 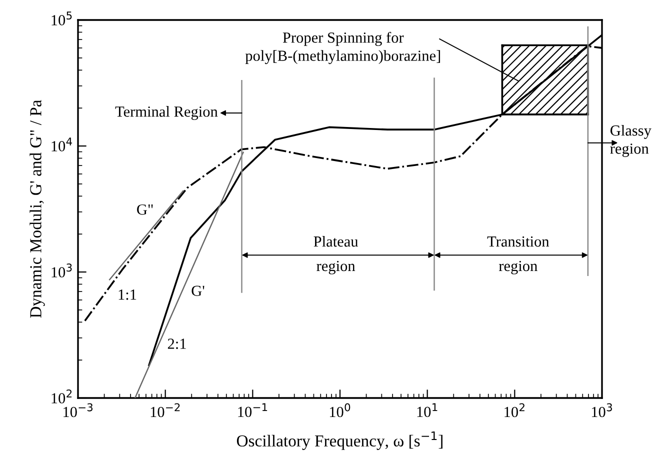 What do you see at coordinates (631, 140) in the screenshot?
I see `text: Glassy region` at bounding box center [631, 140].